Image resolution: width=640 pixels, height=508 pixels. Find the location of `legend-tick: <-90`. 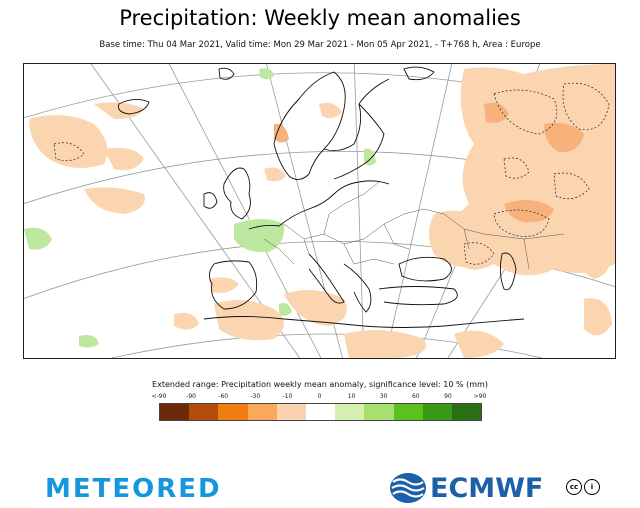

legend-tick: <-90 is located at coordinates (159, 396).